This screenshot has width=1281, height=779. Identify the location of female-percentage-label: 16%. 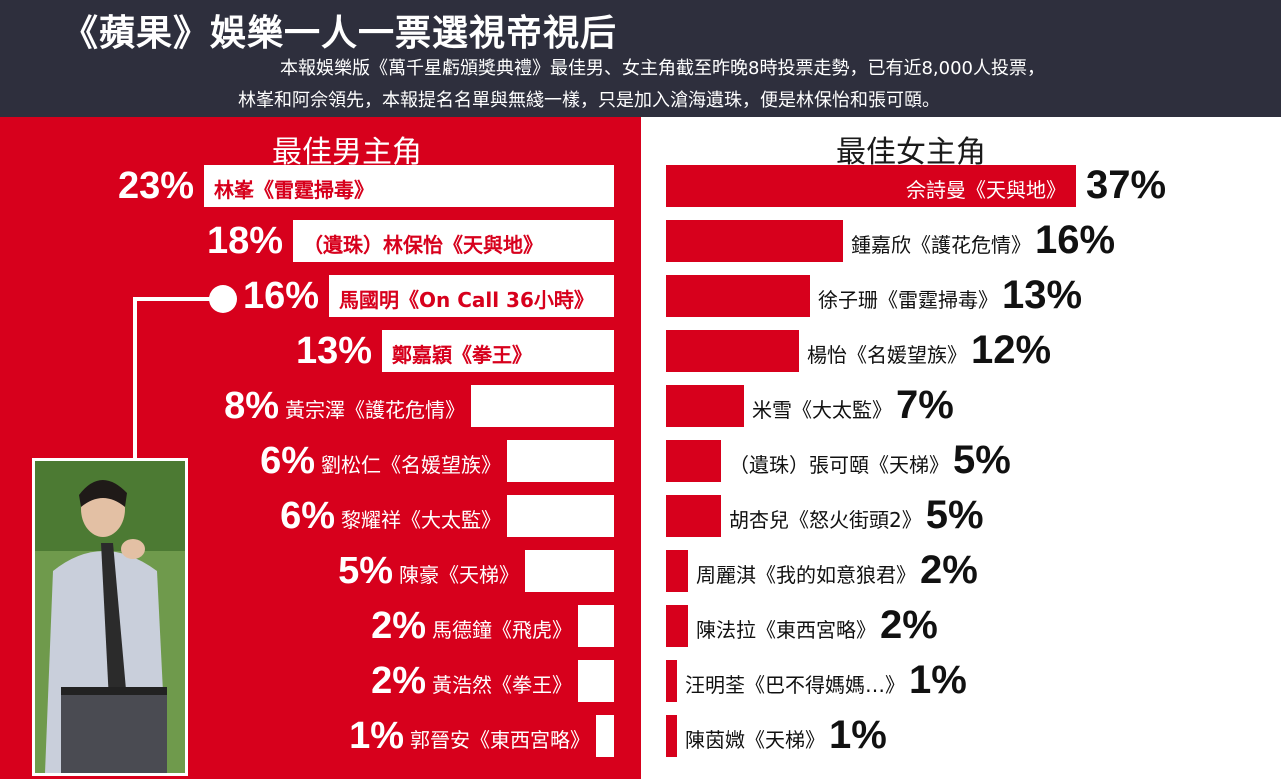
(1075, 240).